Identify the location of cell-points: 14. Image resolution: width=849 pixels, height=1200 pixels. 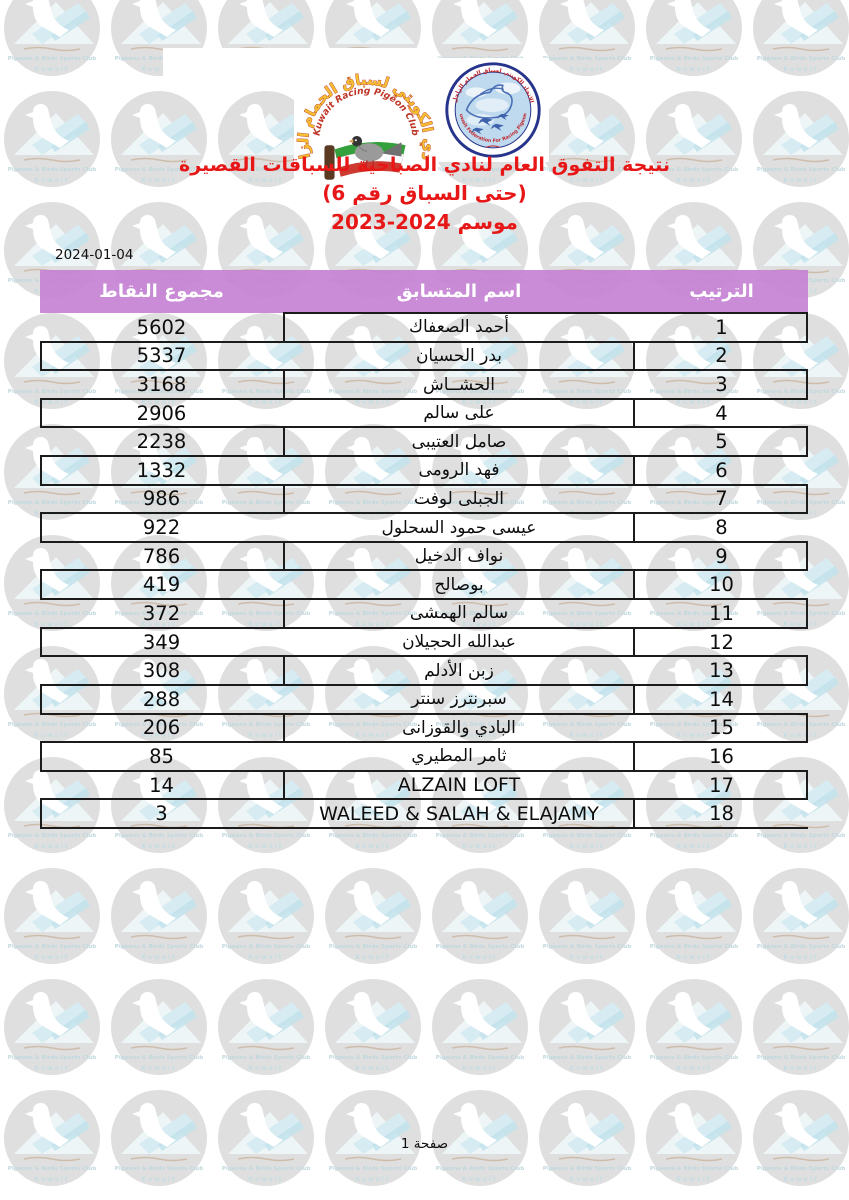
(161, 785).